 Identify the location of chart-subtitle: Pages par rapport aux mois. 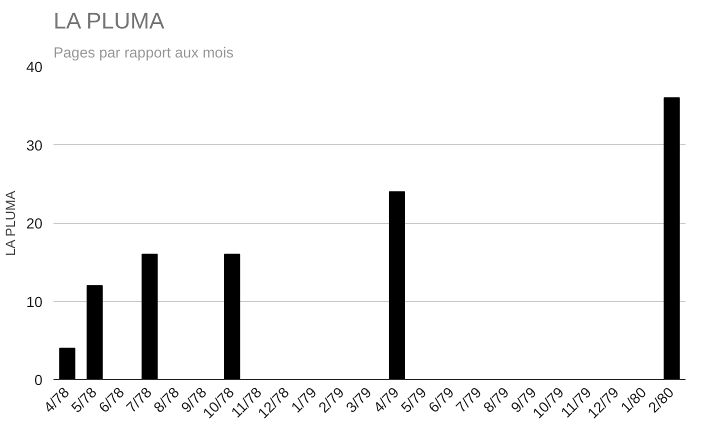
(144, 54).